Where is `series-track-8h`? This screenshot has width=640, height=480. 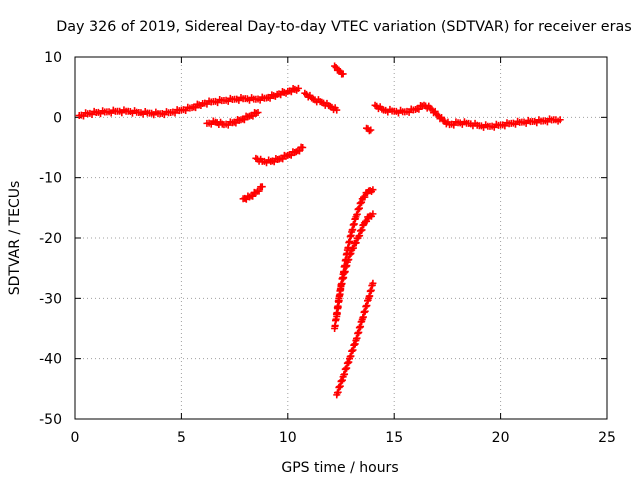
series-track-8h is located at coordinates (252, 193).